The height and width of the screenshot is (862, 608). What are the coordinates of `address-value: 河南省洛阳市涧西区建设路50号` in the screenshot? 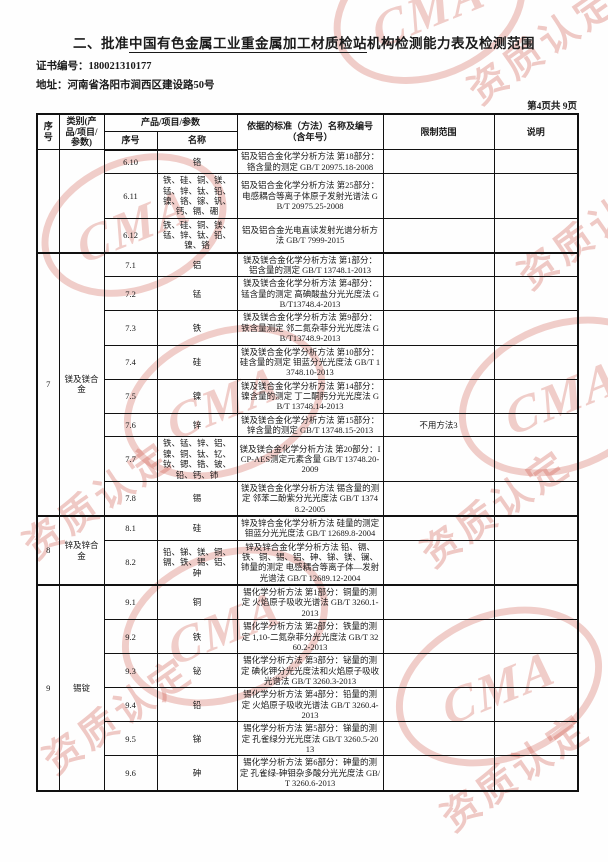 It's located at (141, 86).